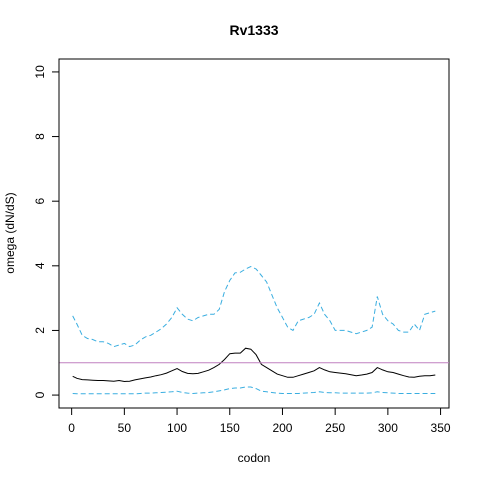  I want to click on y-axis-label: omega (dN/dS), so click(10, 232).